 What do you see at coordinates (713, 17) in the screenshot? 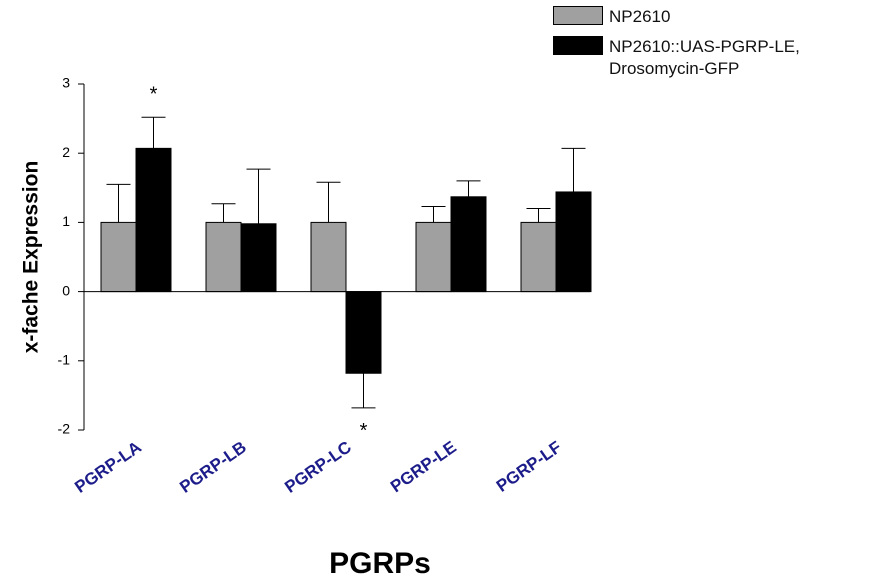
I see `legend-item: NP2610` at bounding box center [713, 17].